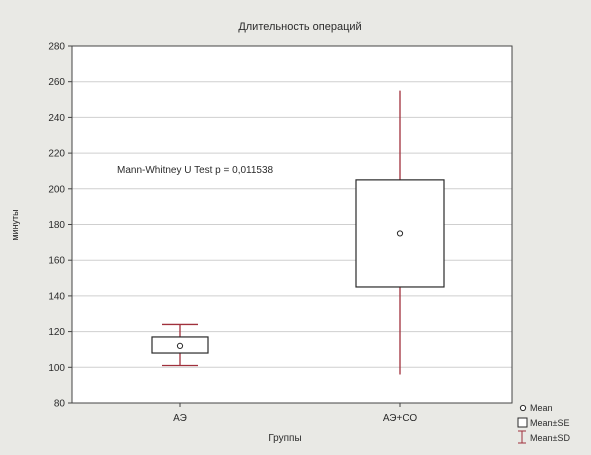 This screenshot has height=455, width=591. I want to click on x-axis-label: Группы, so click(284, 438).